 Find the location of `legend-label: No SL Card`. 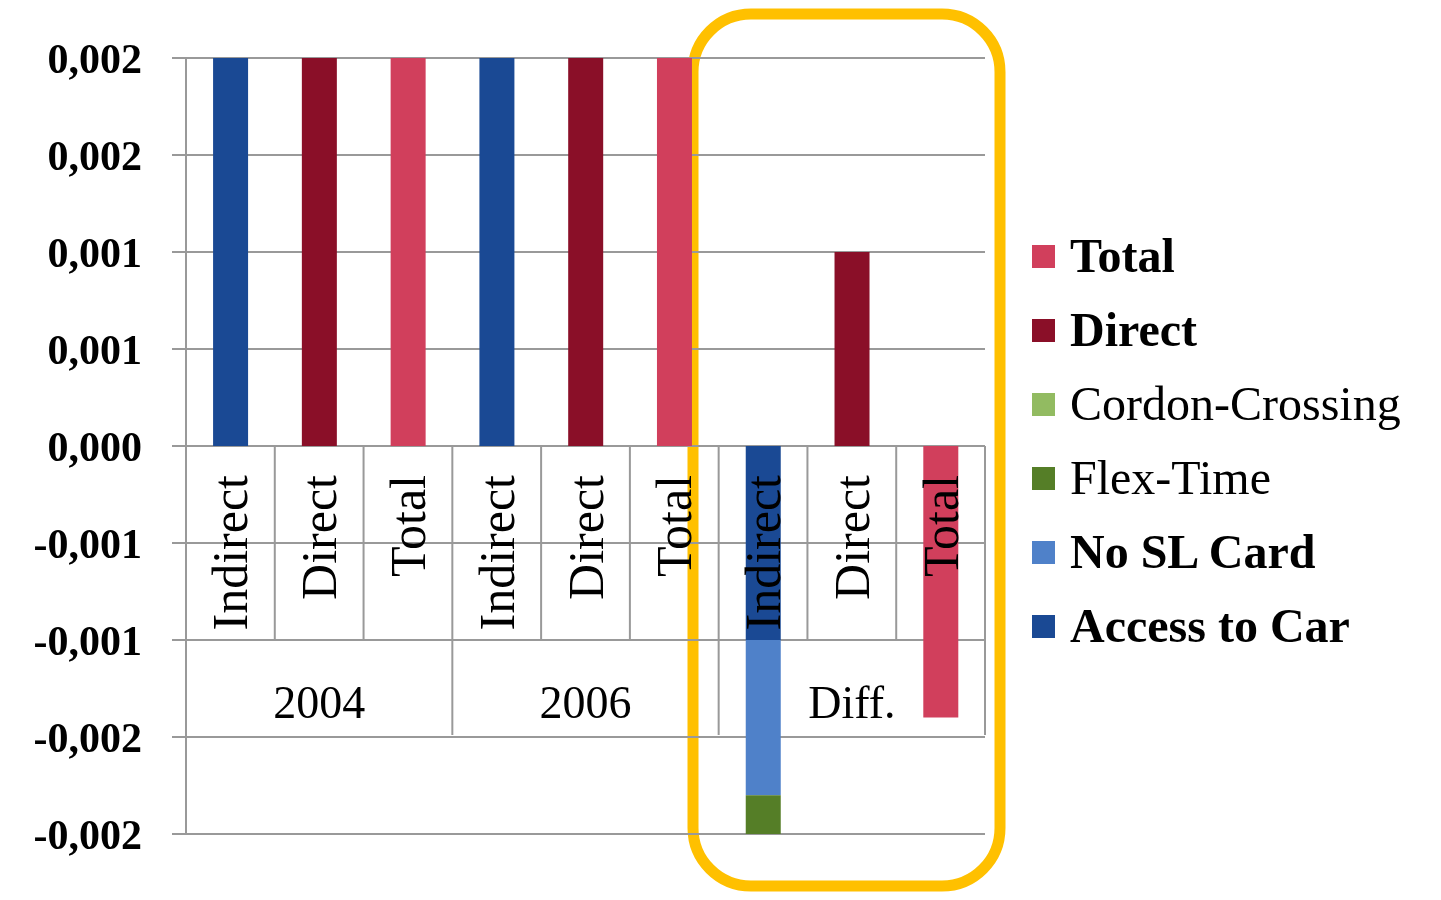

legend-label: No SL Card is located at coordinates (1193, 552).